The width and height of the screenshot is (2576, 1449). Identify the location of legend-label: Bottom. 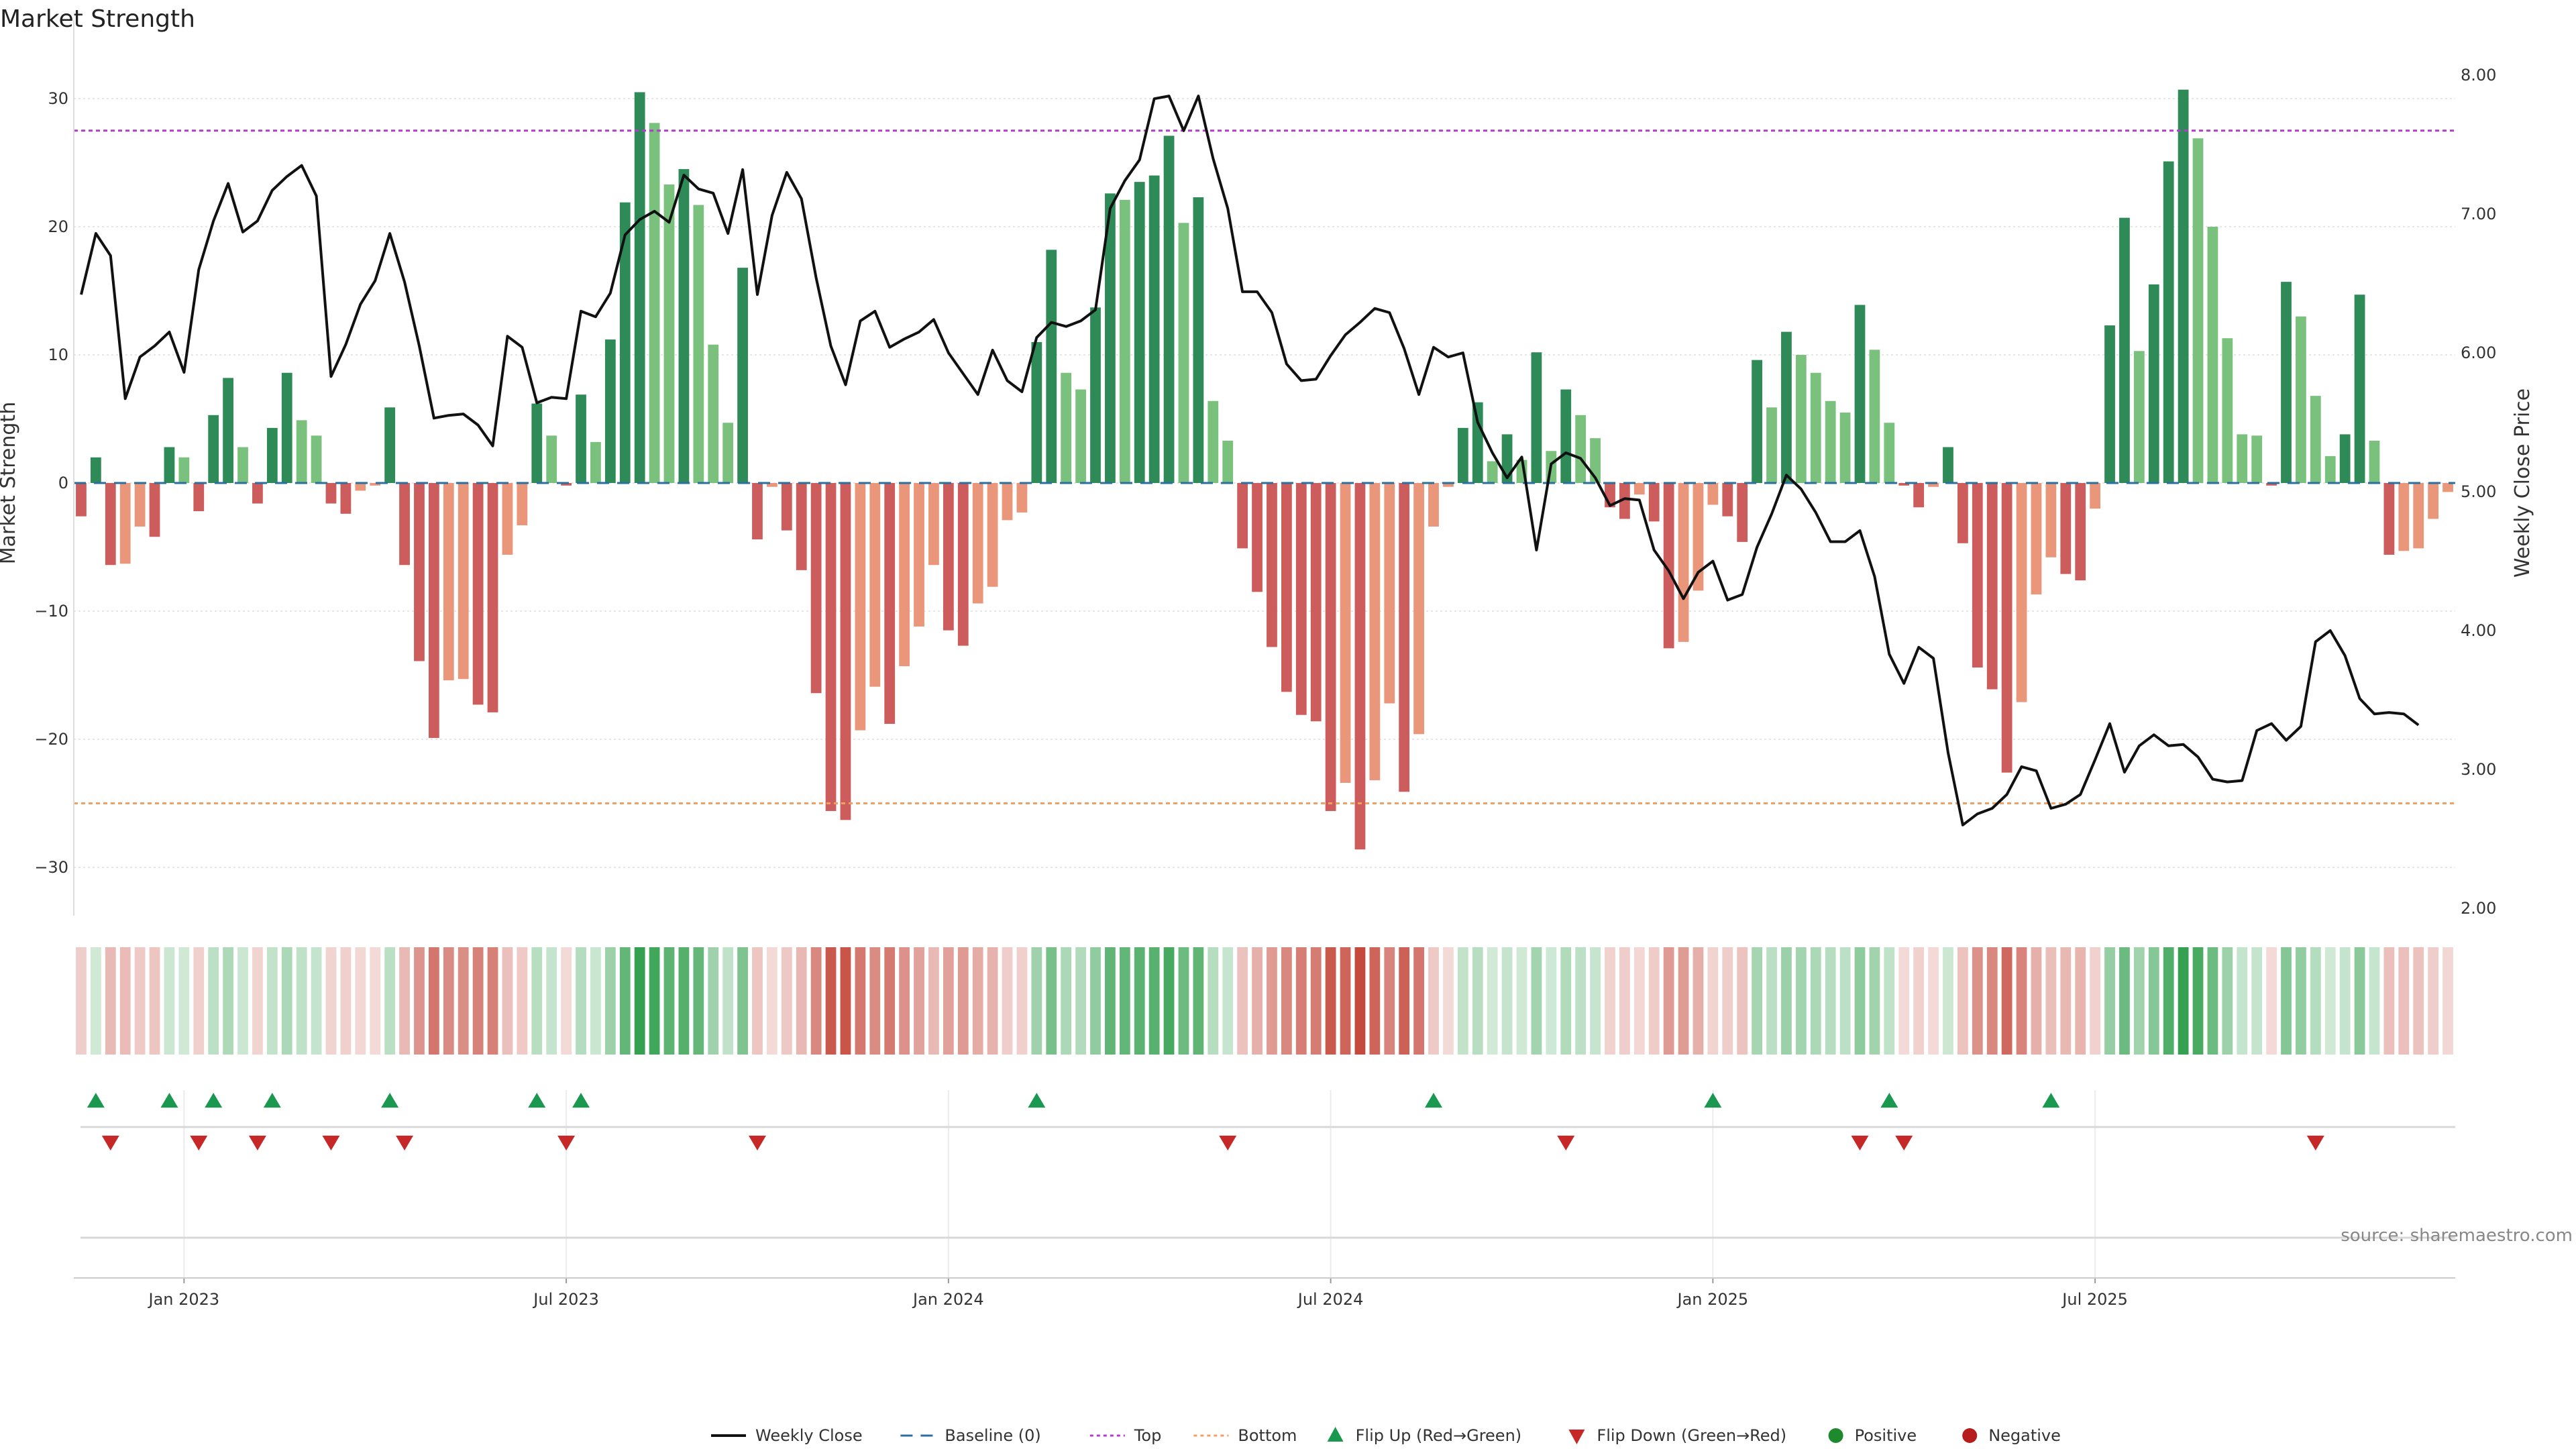
(1267, 1435).